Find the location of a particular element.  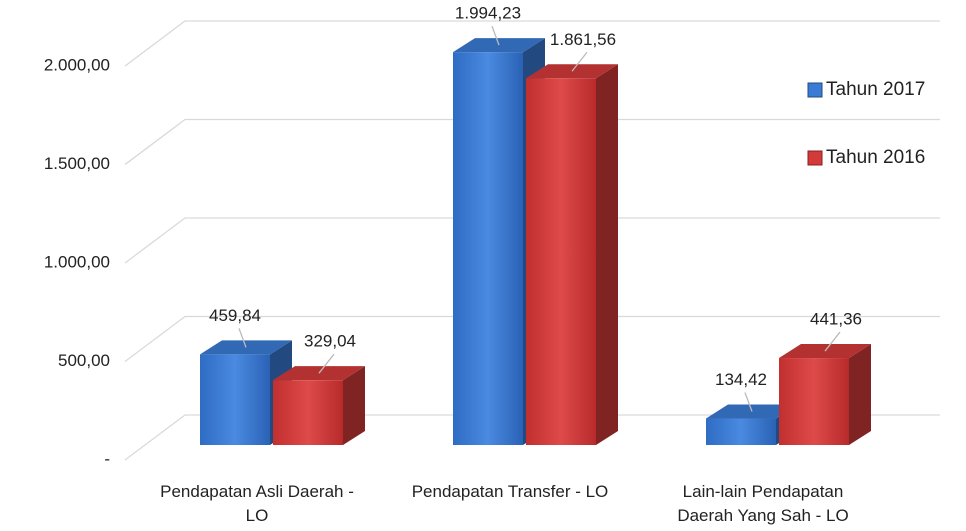

y-tick-label: 500,00 is located at coordinates (84, 360).